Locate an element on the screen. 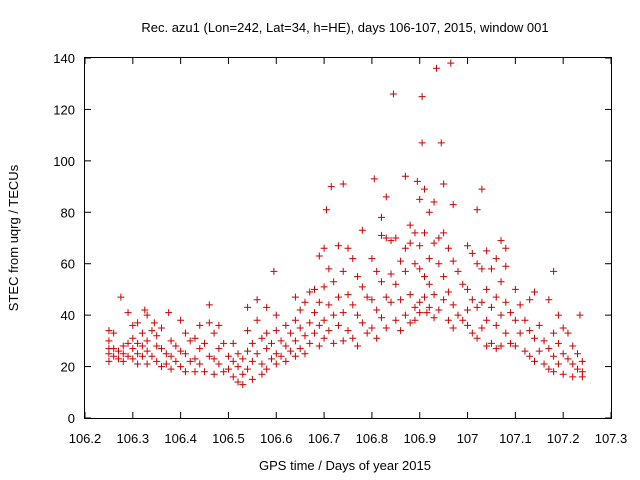  x-tick-label: 106.5 is located at coordinates (228, 438).